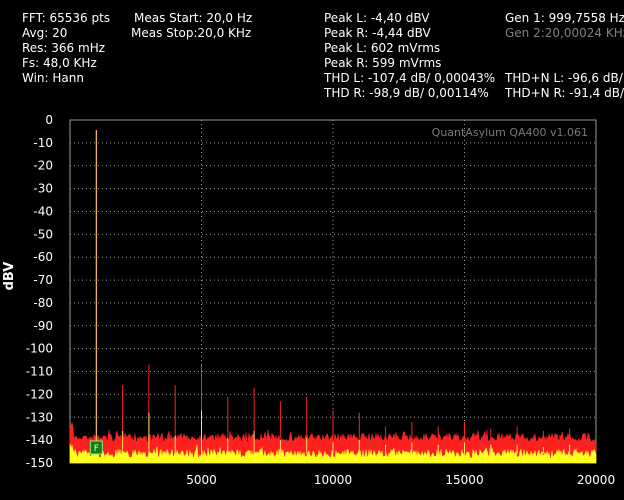 The image size is (624, 500). What do you see at coordinates (377, 33) in the screenshot?
I see `peak-r-dbv: Peak R: -4,44 dBV` at bounding box center [377, 33].